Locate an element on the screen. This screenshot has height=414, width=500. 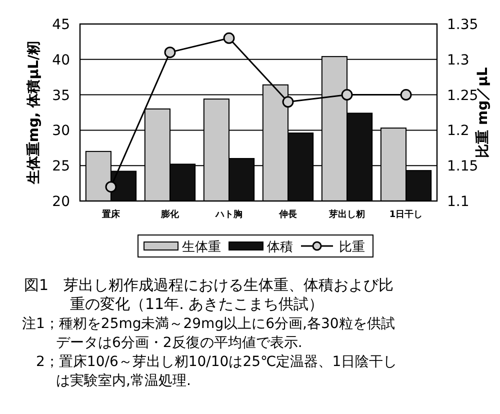
y-tick-label: 35 is located at coordinates (61, 96).